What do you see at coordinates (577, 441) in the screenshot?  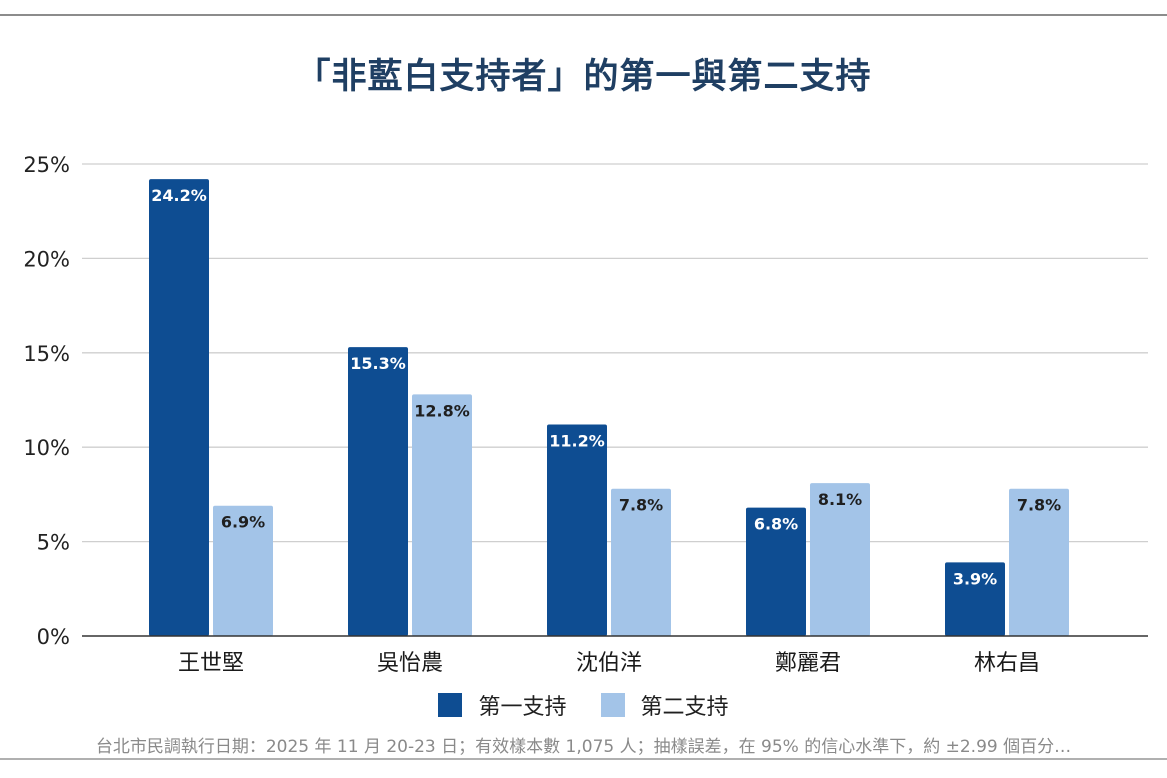 I see `data-label: 11.2%` at bounding box center [577, 441].